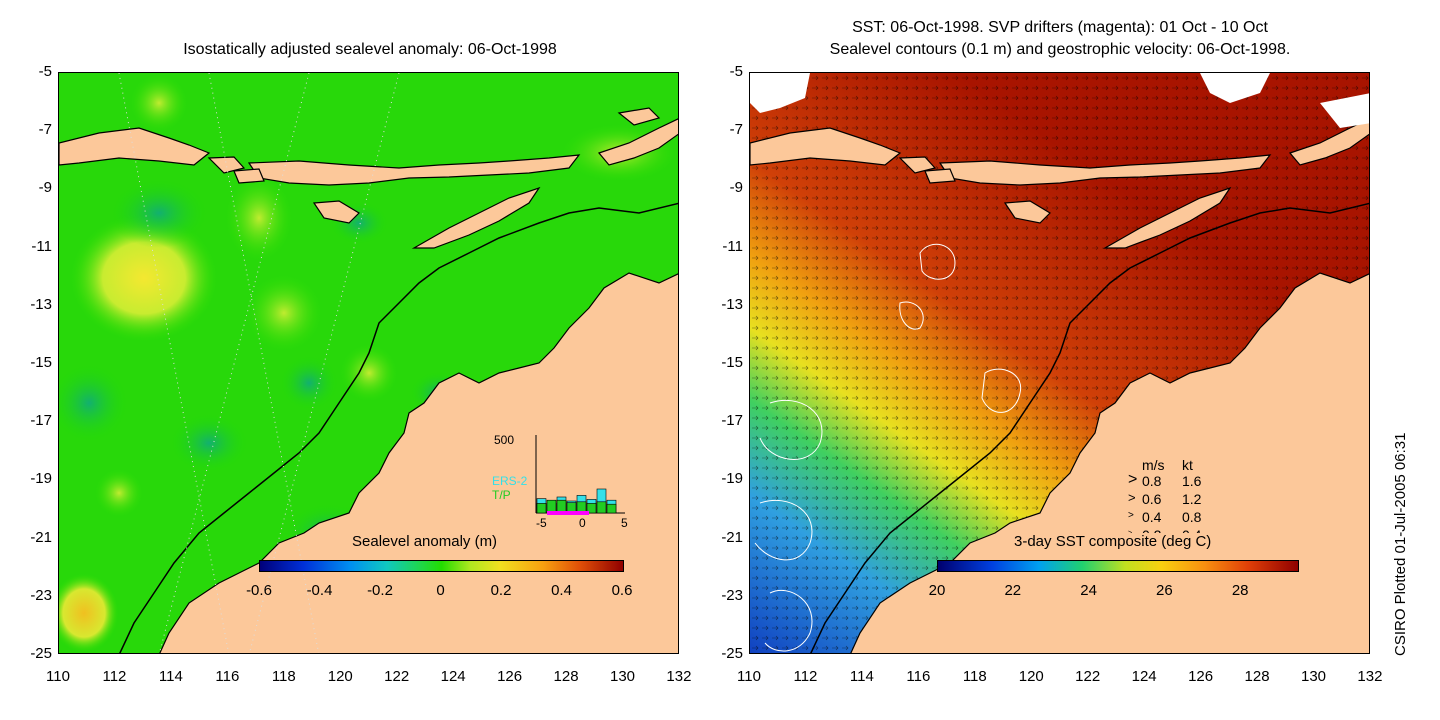 Image resolution: width=1440 pixels, height=720 pixels. Describe the element at coordinates (380, 590) in the screenshot. I see `sealevel-colorbar-tick: -0.2` at that location.